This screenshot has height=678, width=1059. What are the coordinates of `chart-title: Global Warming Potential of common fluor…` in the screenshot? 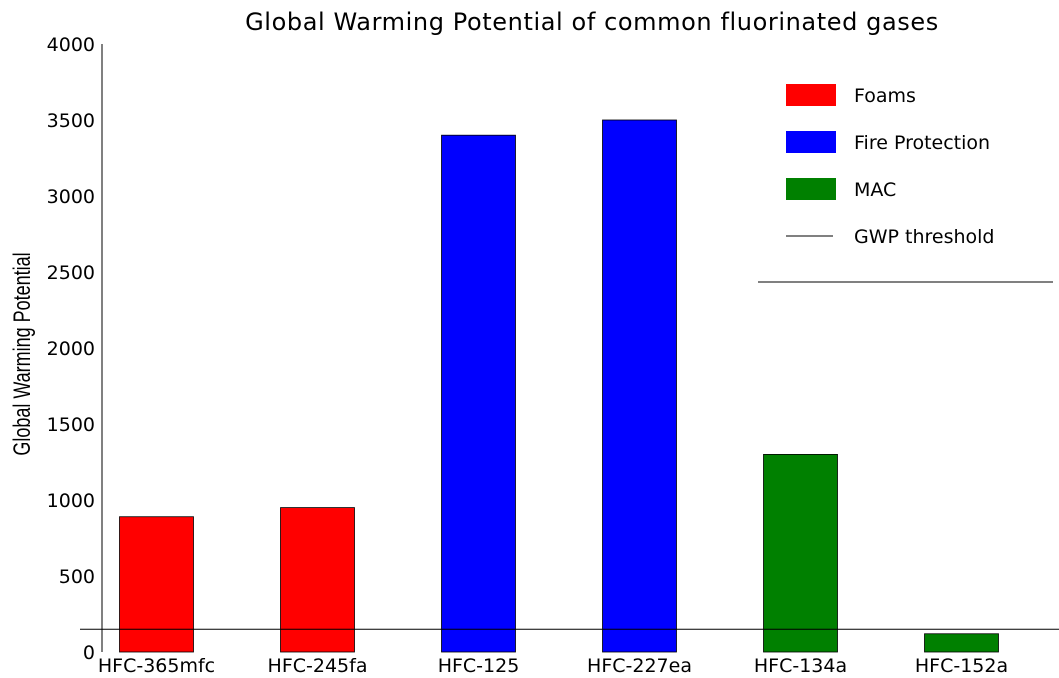 It's located at (592, 22).